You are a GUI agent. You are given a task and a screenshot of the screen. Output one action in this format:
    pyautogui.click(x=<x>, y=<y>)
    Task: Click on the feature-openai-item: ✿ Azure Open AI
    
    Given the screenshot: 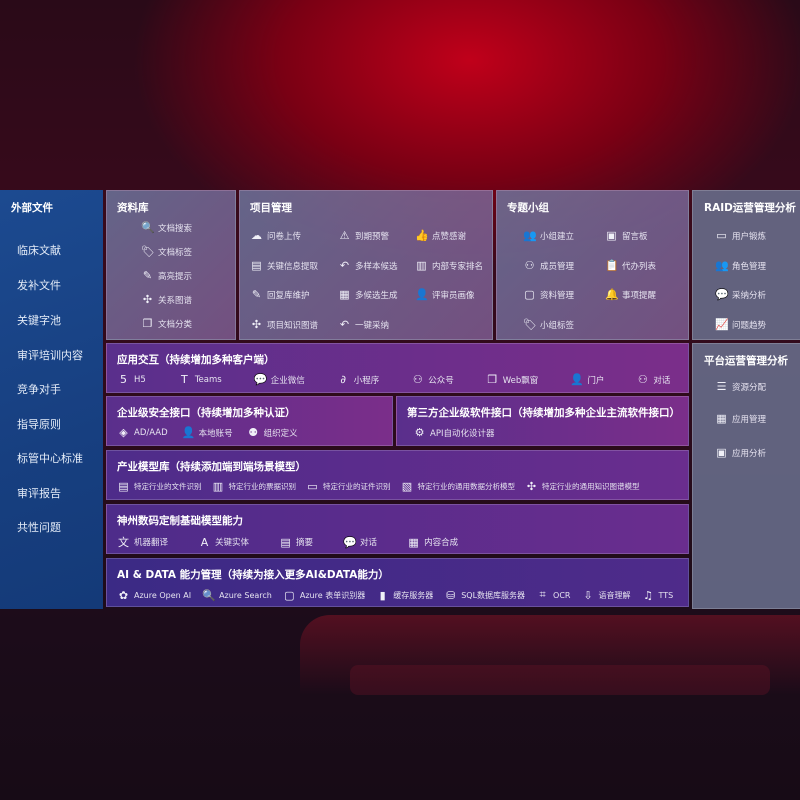 What is the action you would take?
    pyautogui.click(x=154, y=595)
    